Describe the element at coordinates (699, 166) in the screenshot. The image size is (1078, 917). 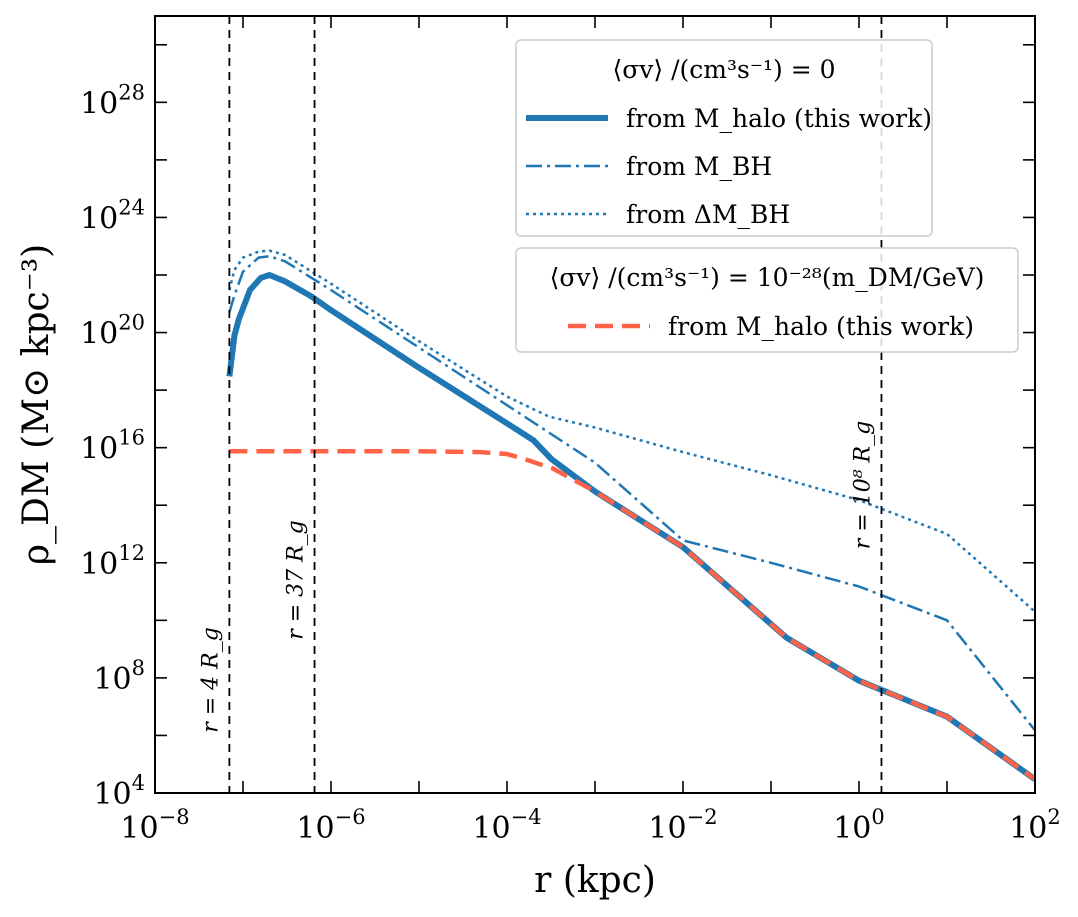
I see `legend-label-0-1: from M_BH` at that location.